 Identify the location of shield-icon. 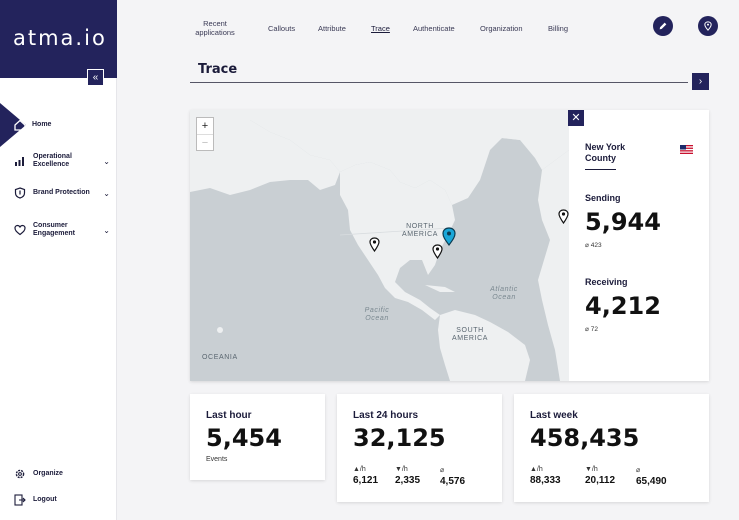
(20, 193).